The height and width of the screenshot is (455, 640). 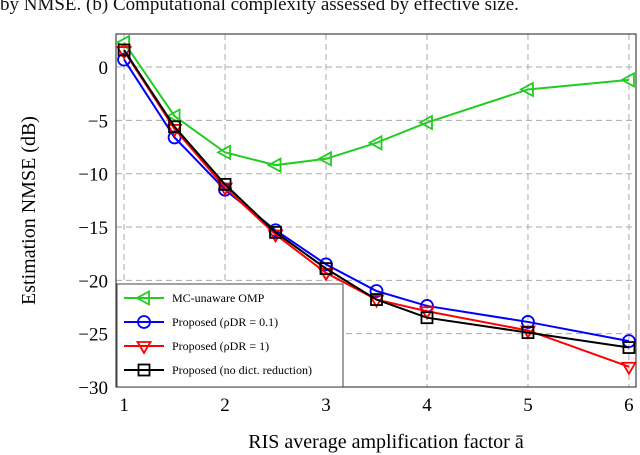 I want to click on y-axis-label: Estimation NMSE (dB), so click(x=29, y=210).